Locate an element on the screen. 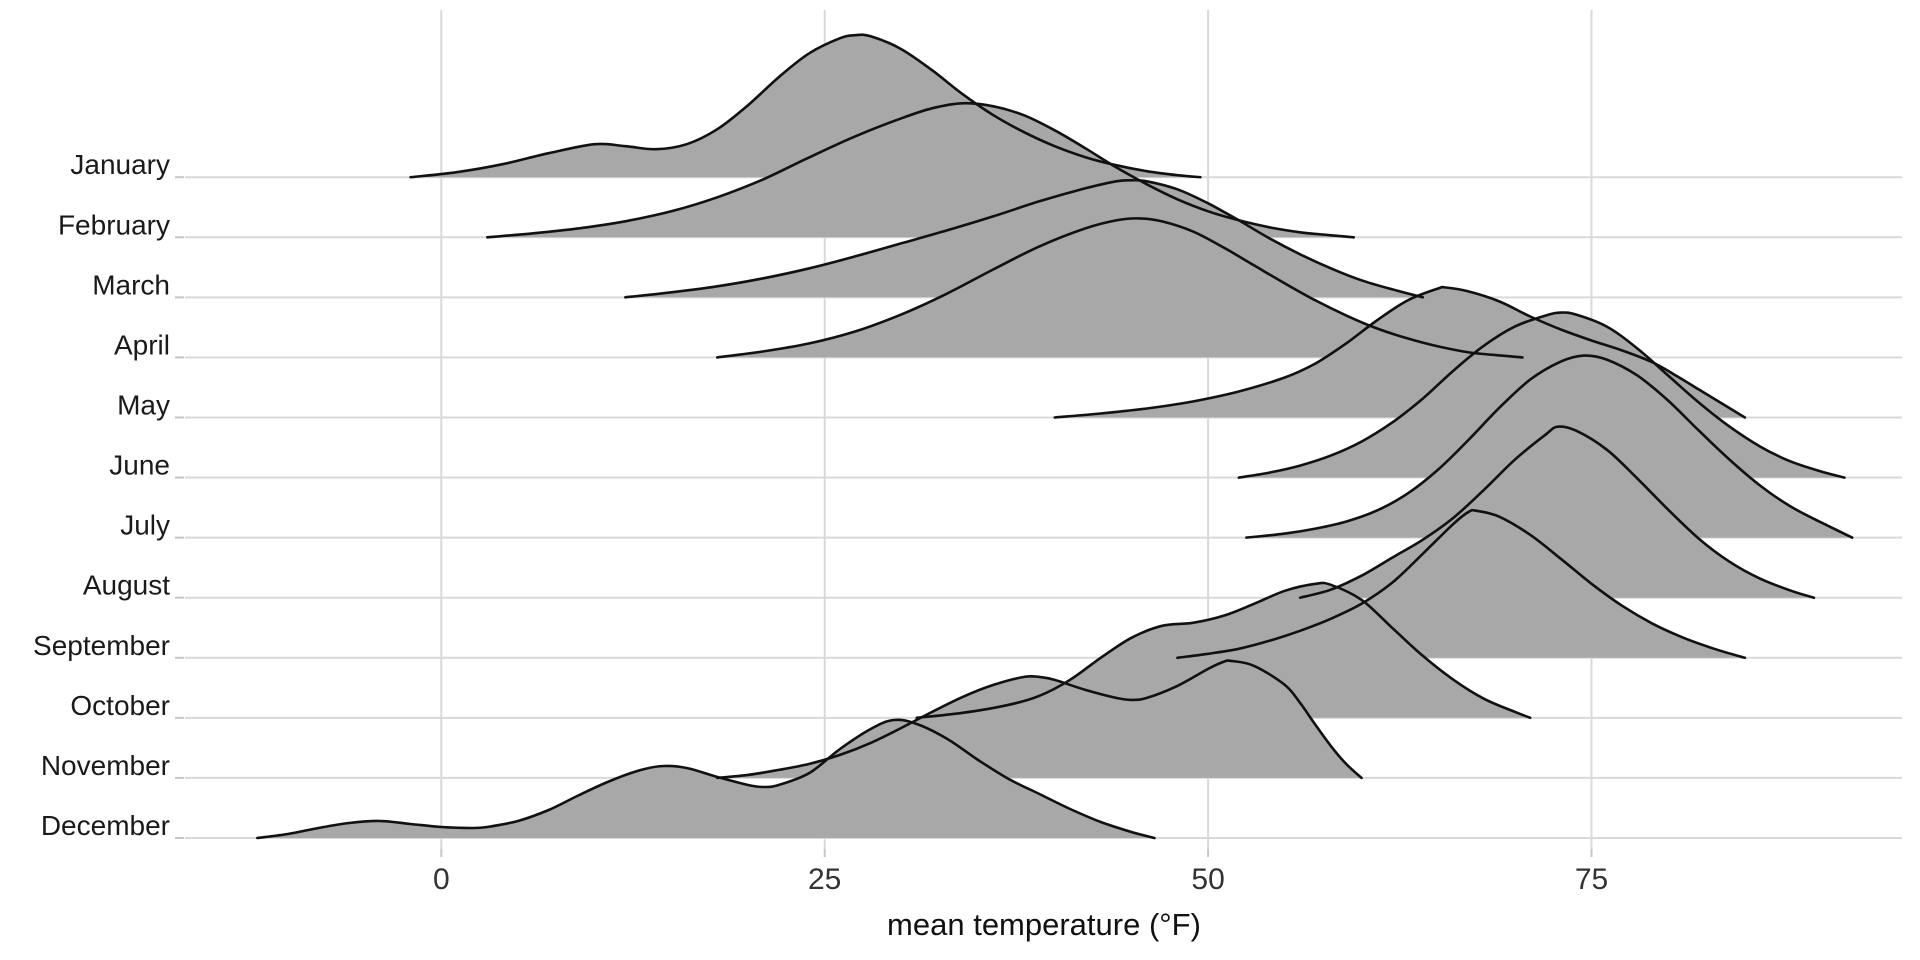  y-axis-label-august: August is located at coordinates (126, 585).